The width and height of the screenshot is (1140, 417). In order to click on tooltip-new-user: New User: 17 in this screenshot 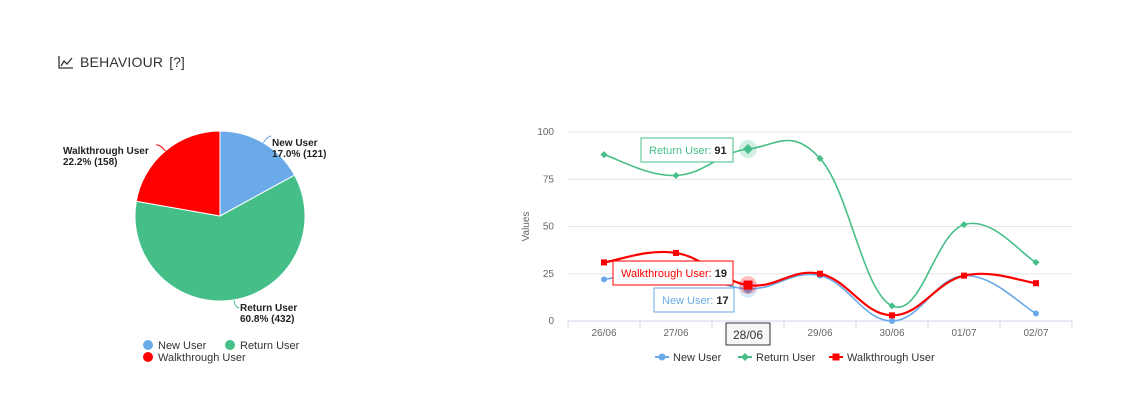, I will do `click(694, 300)`.